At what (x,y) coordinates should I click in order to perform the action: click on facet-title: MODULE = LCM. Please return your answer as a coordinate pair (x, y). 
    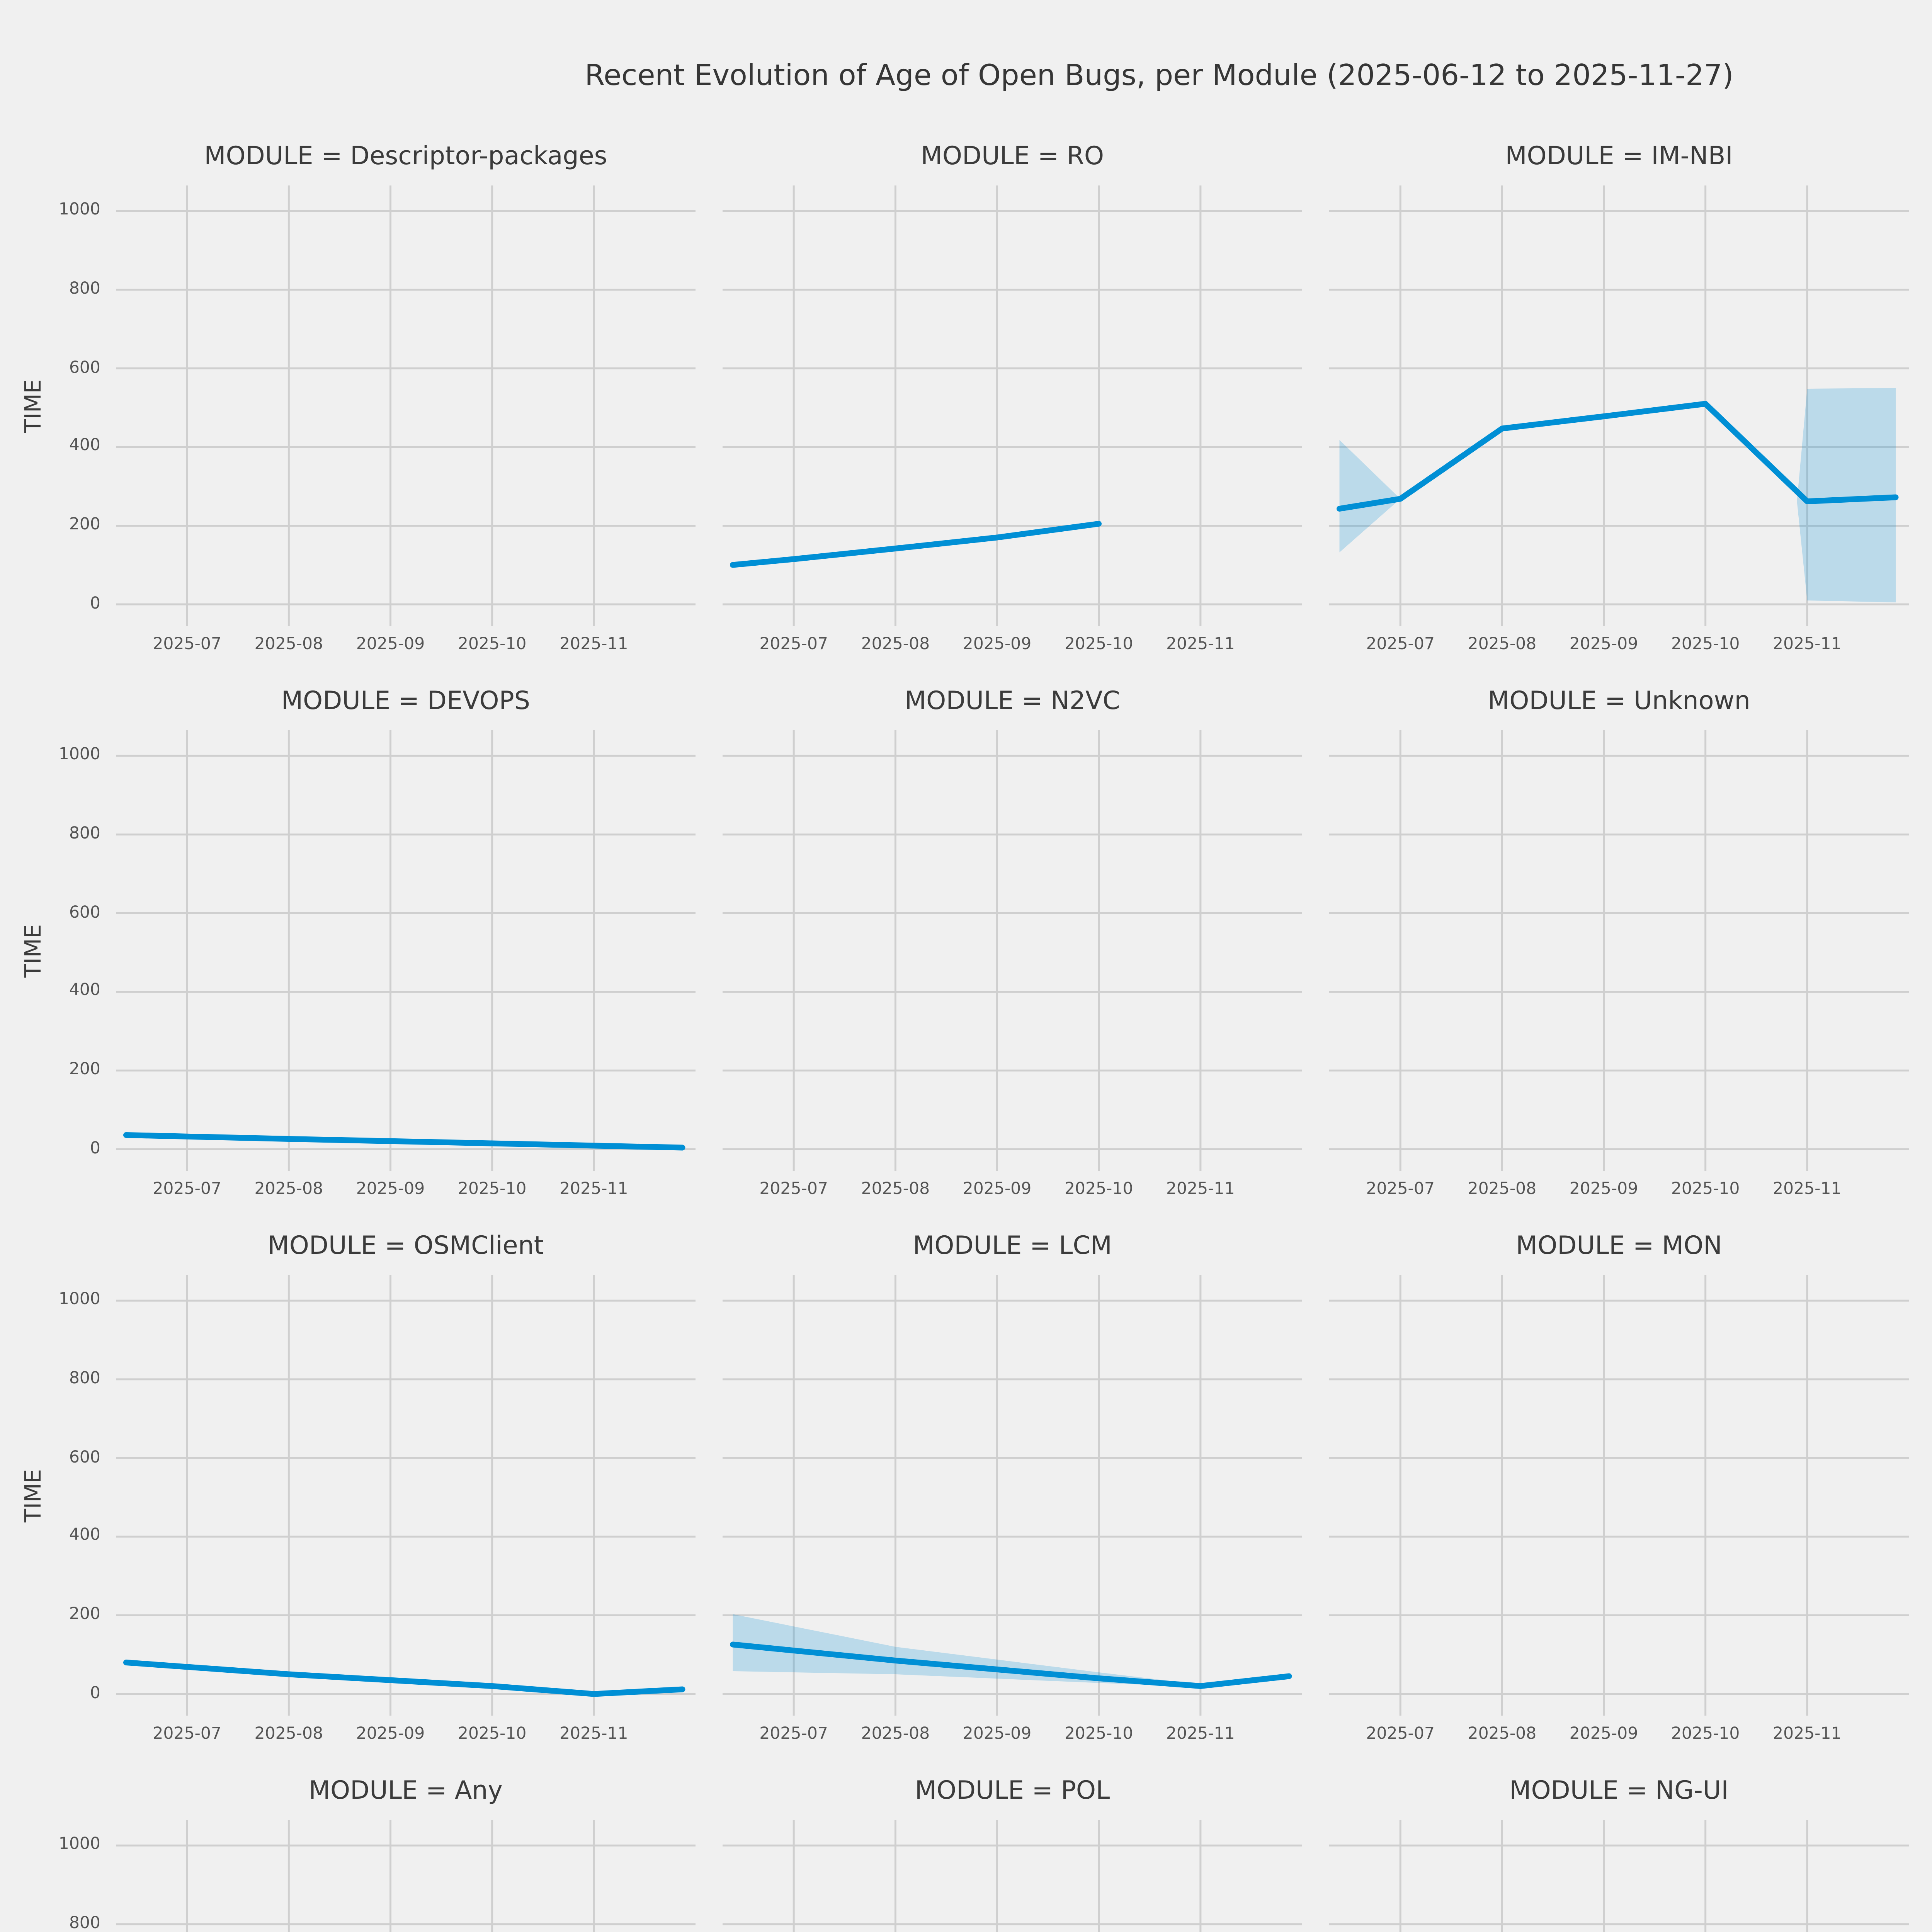
    Looking at the image, I should click on (1013, 1248).